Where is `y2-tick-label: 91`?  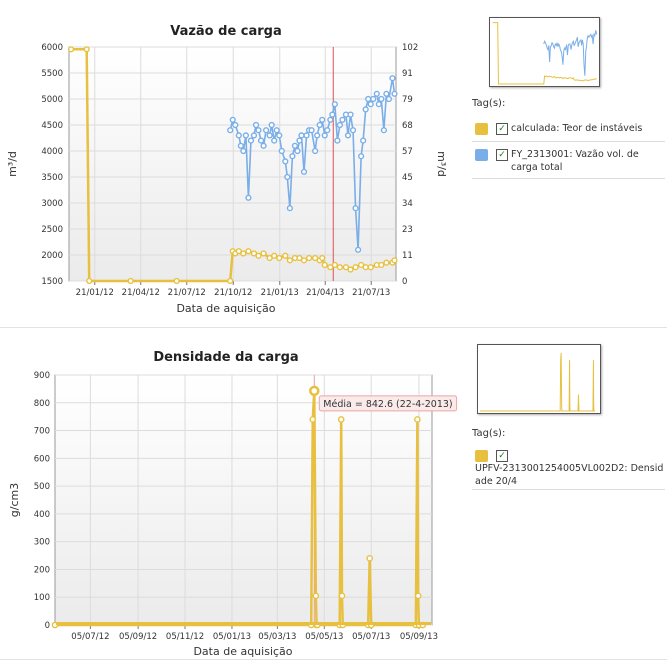
y2-tick-label: 91 is located at coordinates (407, 74).